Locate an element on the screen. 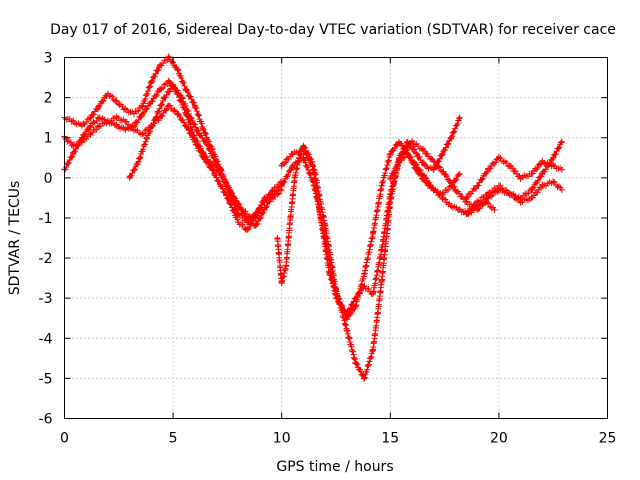 The image size is (640, 480). x-tick-label: 20 is located at coordinates (499, 439).